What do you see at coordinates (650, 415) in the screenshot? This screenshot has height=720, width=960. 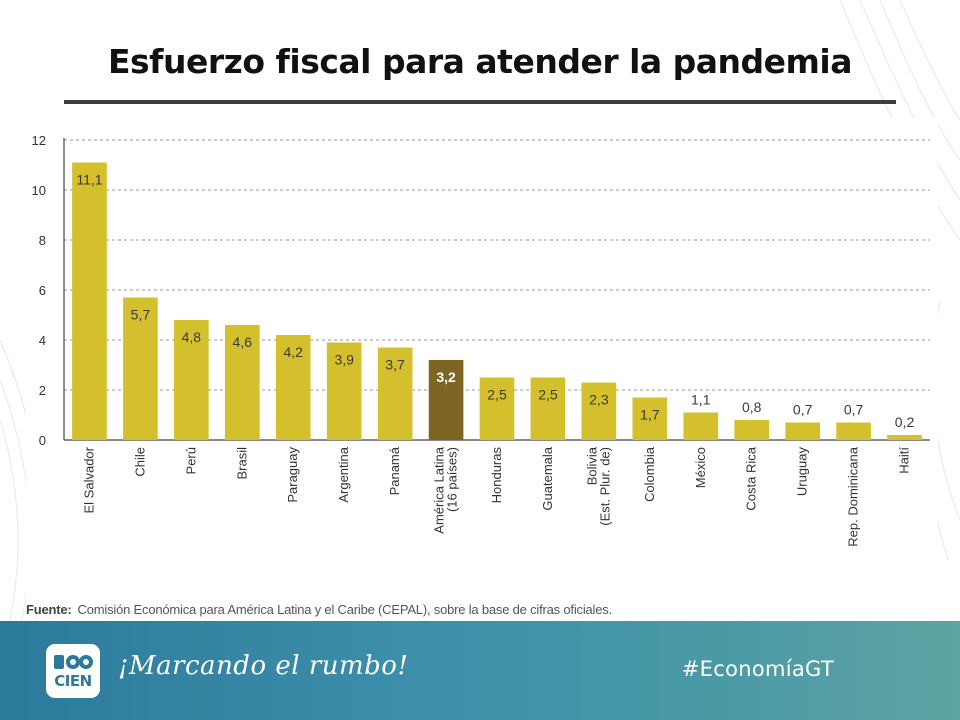 I see `bar-value-label: 1,7` at bounding box center [650, 415].